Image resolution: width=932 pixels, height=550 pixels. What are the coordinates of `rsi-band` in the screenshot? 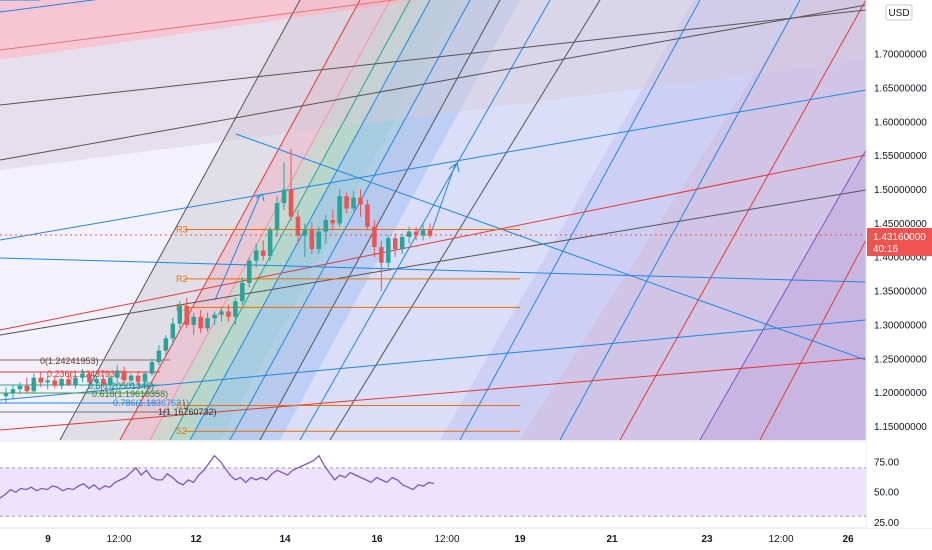 It's located at (433, 492).